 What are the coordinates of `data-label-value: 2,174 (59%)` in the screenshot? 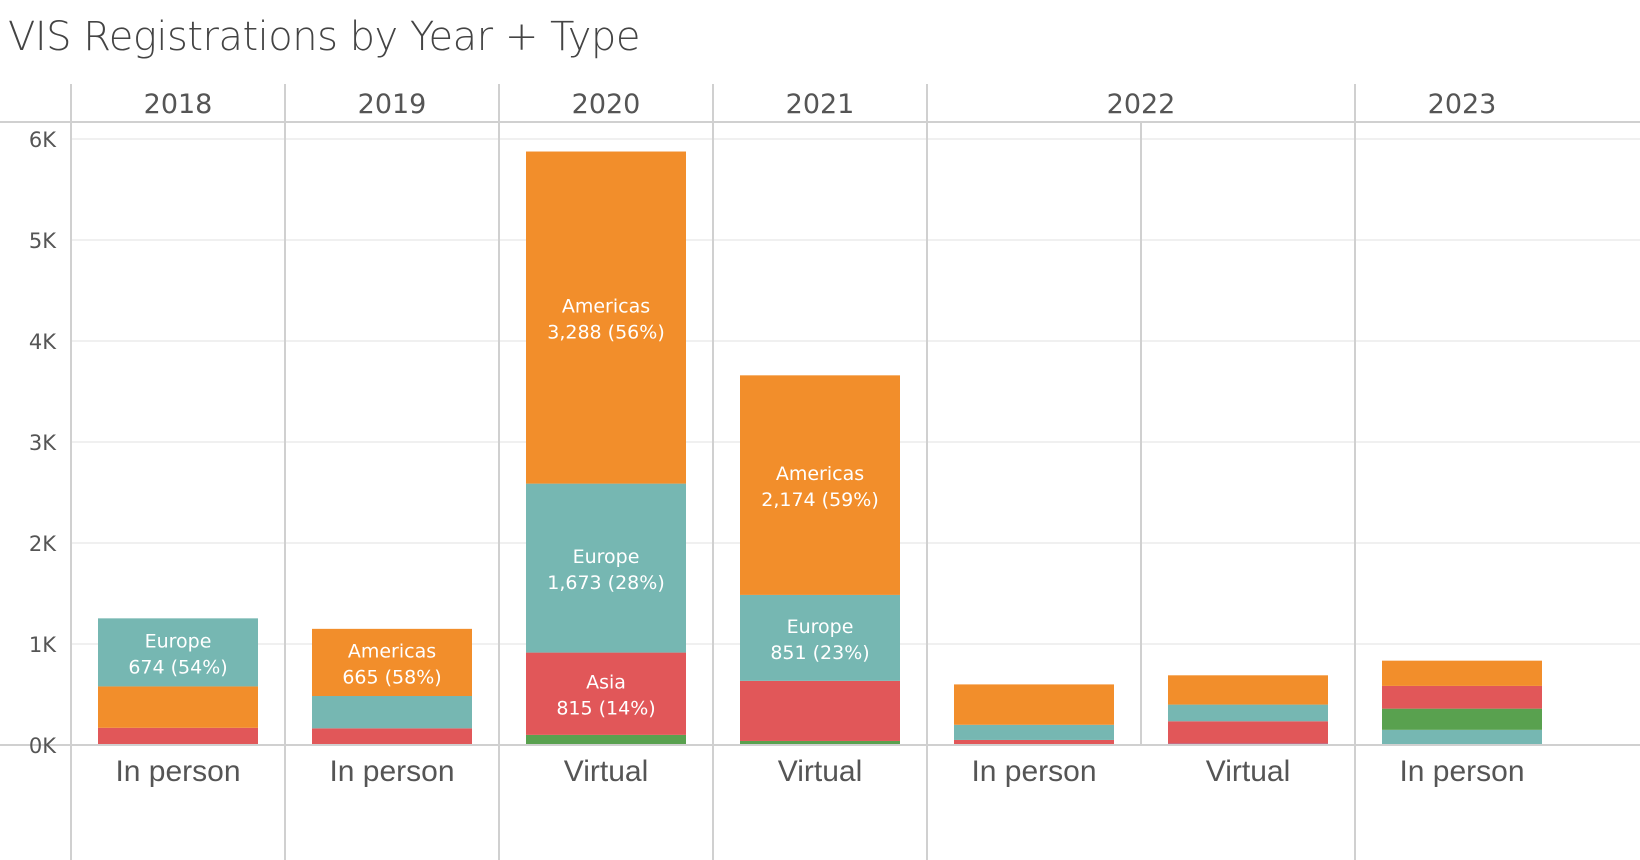 It's located at (820, 500).